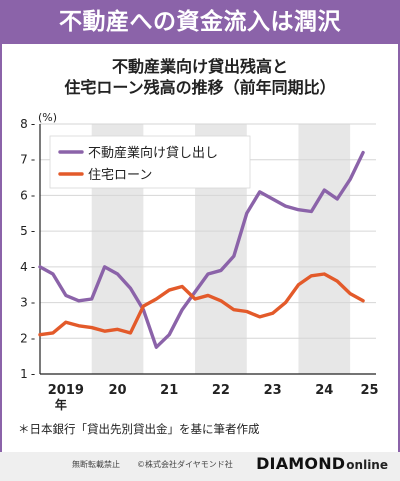 Image resolution: width=400 pixels, height=481 pixels. Describe the element at coordinates (24, 160) in the screenshot. I see `y-tick-label-7: 7` at that location.